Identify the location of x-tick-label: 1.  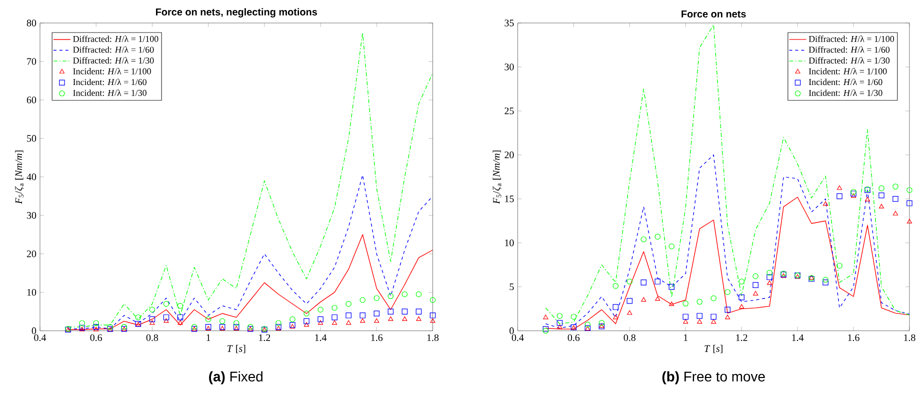
(686, 338).